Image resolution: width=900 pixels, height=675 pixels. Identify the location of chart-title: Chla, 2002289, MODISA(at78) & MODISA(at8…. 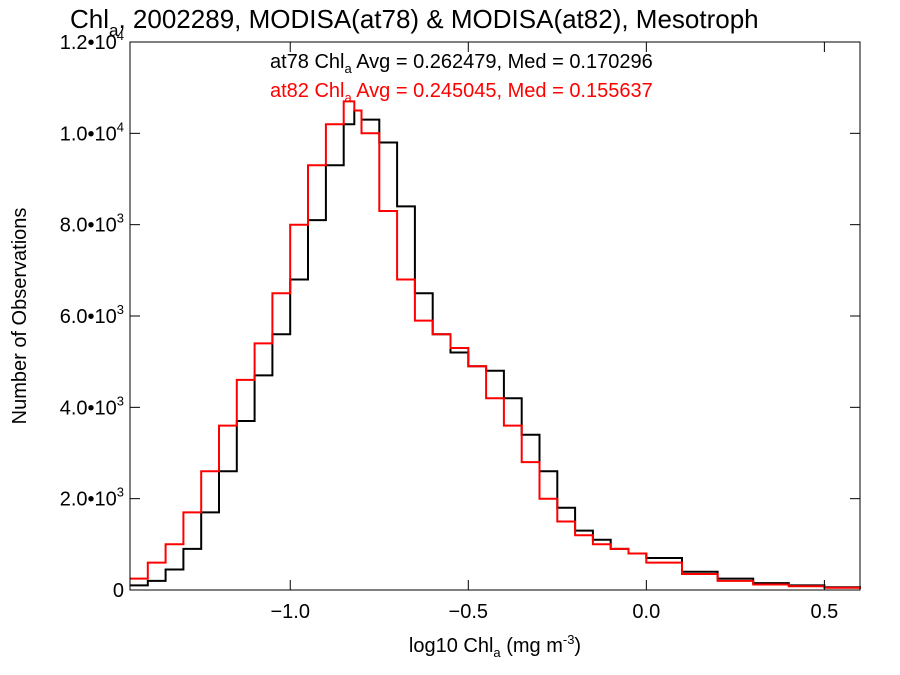
(414, 22).